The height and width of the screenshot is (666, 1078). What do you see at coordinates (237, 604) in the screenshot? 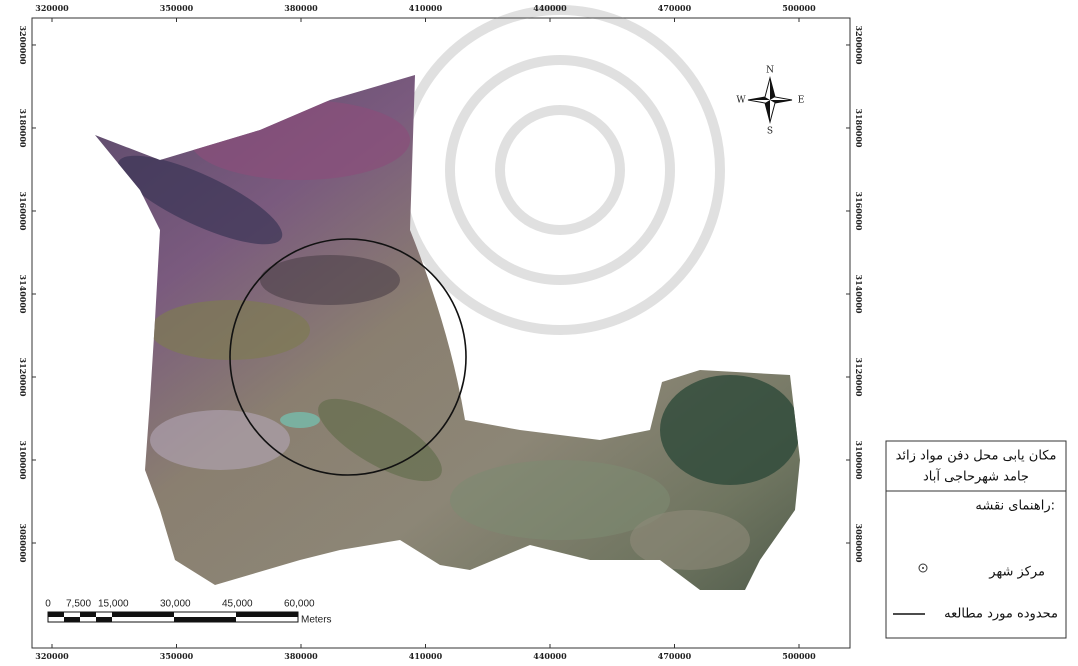
I see `scale-label: 45,000` at bounding box center [237, 604].